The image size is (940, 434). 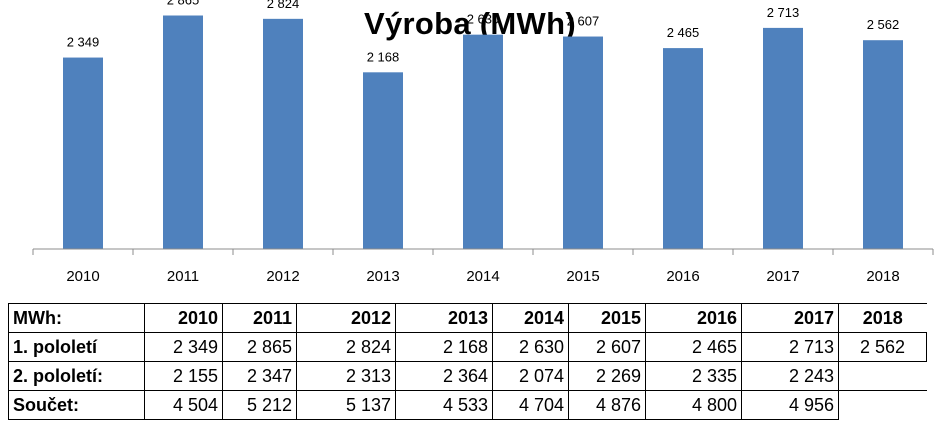 What do you see at coordinates (883, 145) in the screenshot?
I see `bar-2018` at bounding box center [883, 145].